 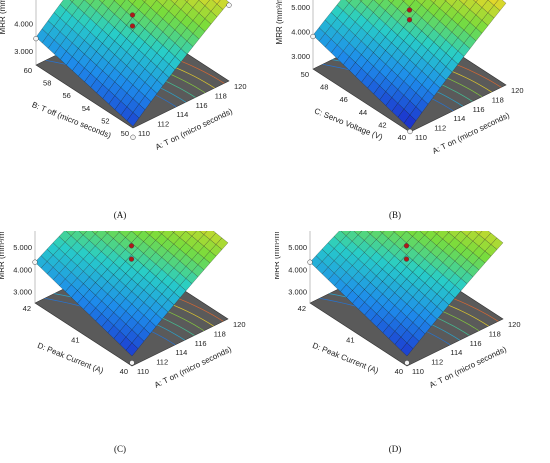 I want to click on y-tick-label: 54, so click(x=86, y=108).